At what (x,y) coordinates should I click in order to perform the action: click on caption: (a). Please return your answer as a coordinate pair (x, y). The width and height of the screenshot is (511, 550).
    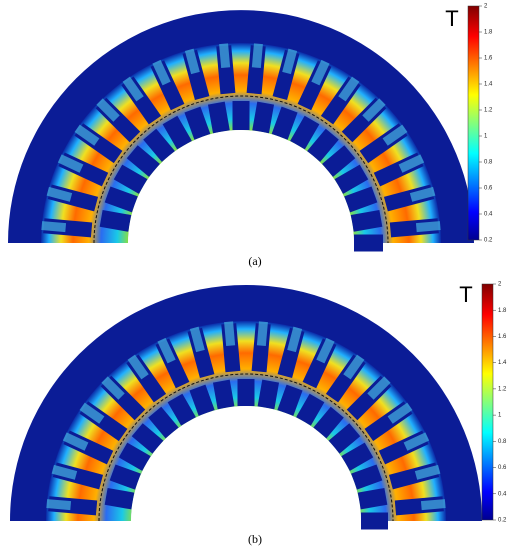
    Looking at the image, I should click on (254, 261).